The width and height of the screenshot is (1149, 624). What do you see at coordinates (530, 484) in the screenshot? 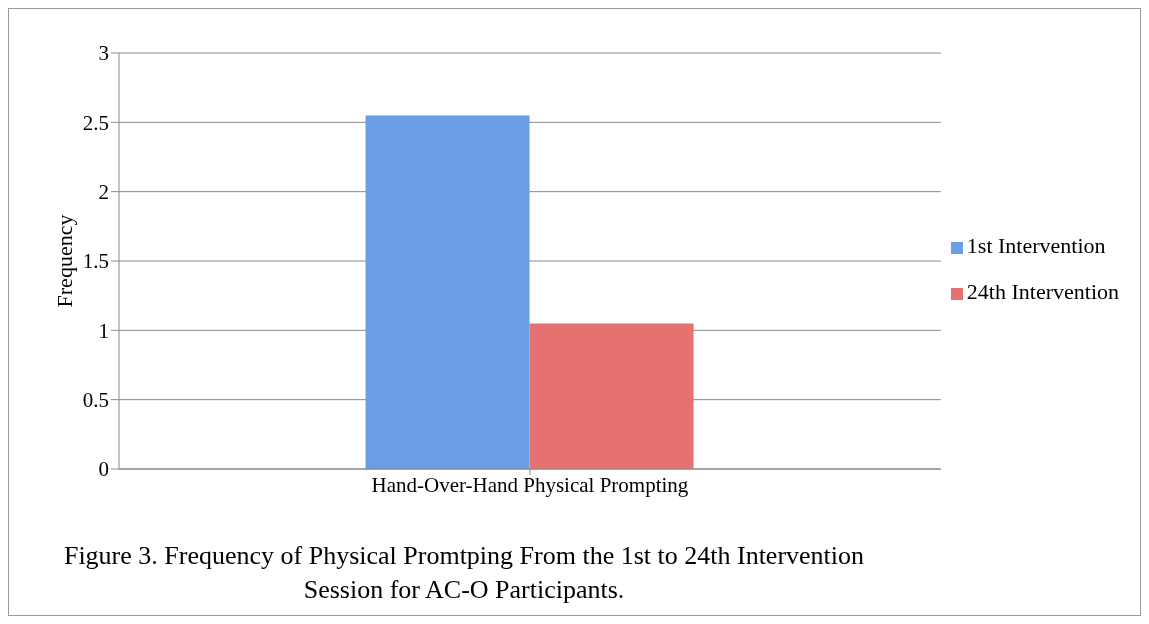
I see `x-tick-label: Hand-Over-Hand Physical Prompting` at bounding box center [530, 484].